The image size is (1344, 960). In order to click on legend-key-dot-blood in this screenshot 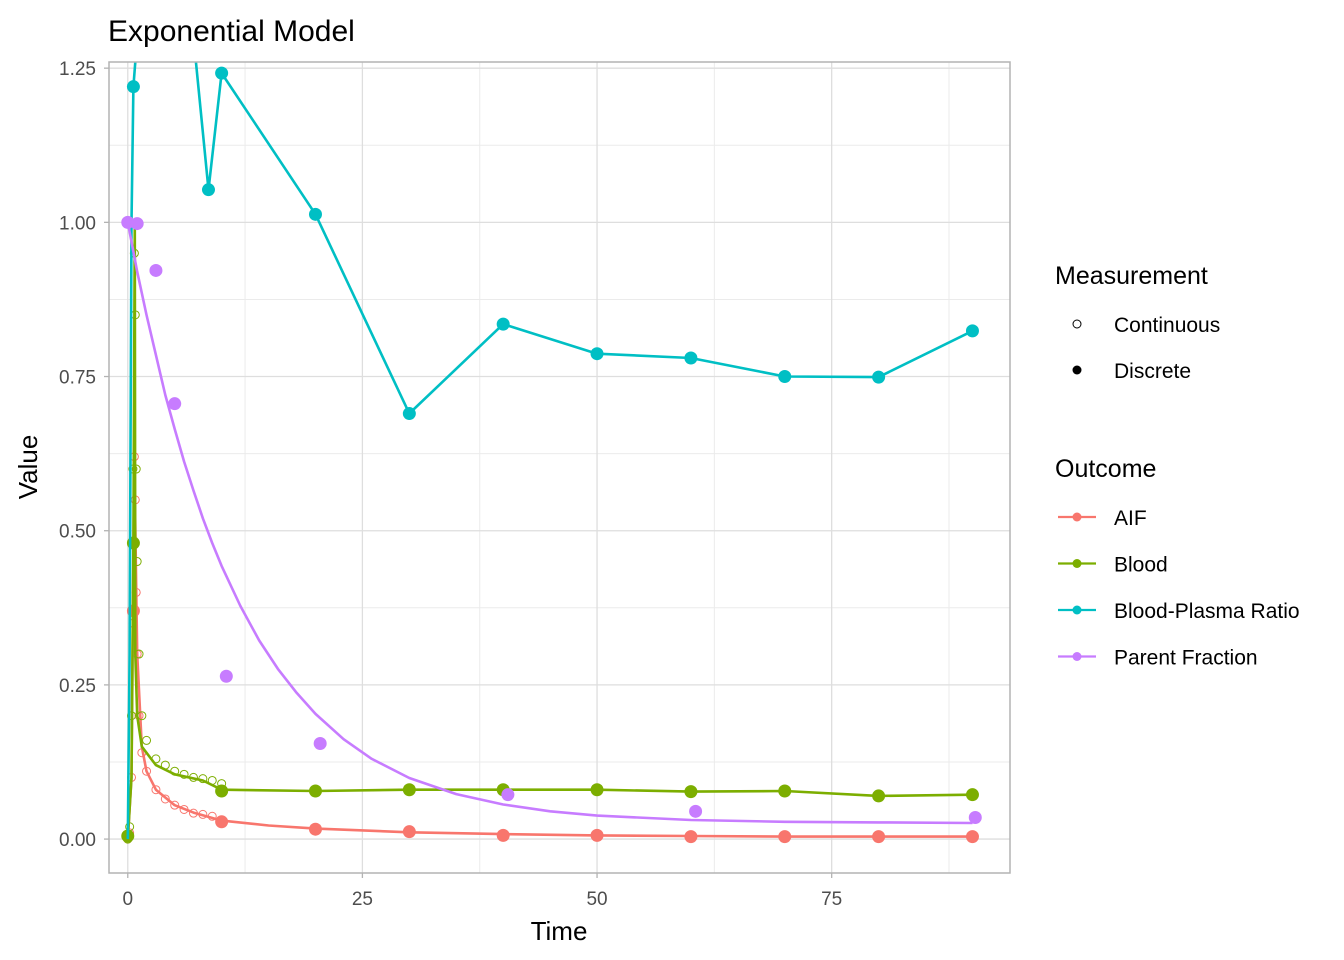, I will do `click(1077, 563)`.